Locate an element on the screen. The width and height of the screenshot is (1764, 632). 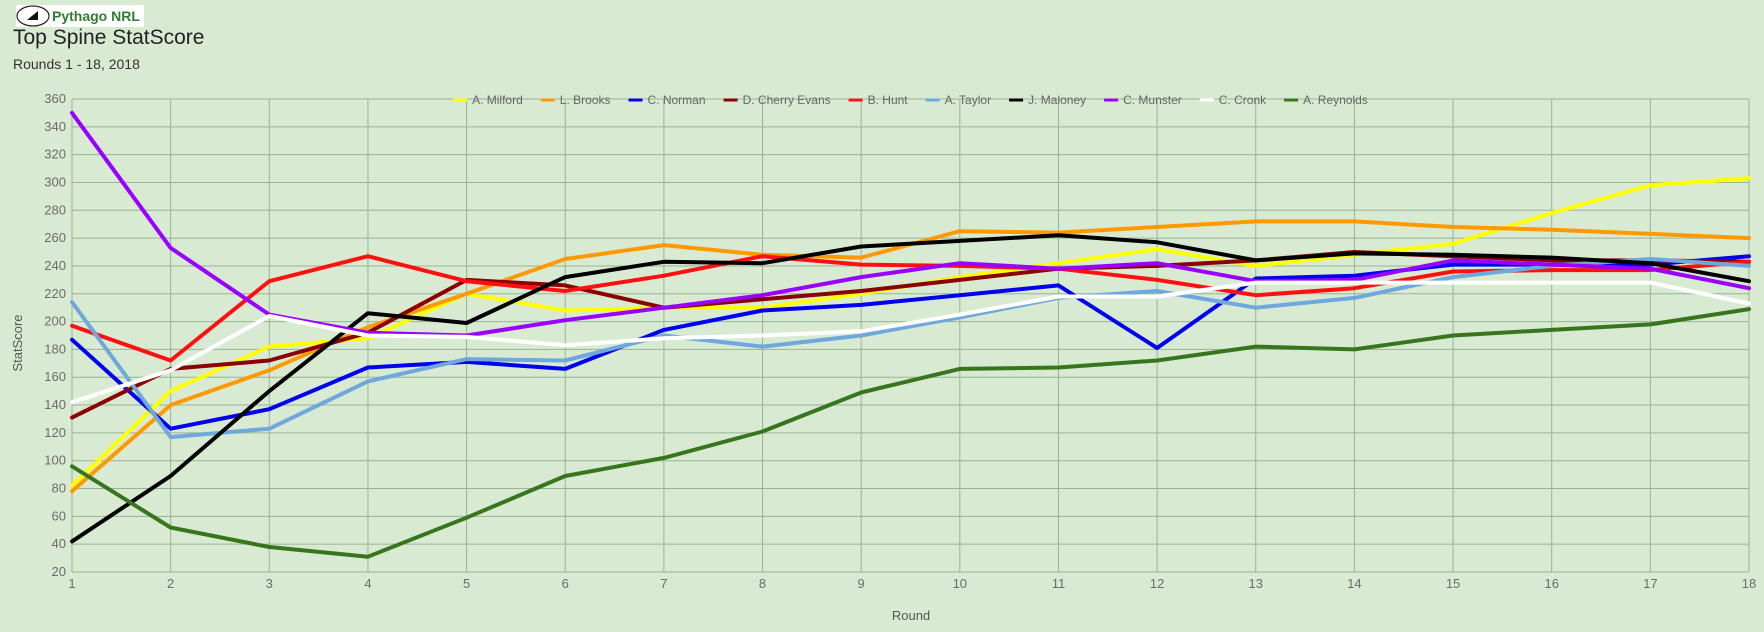
y-tick-label: 260 is located at coordinates (55, 237).